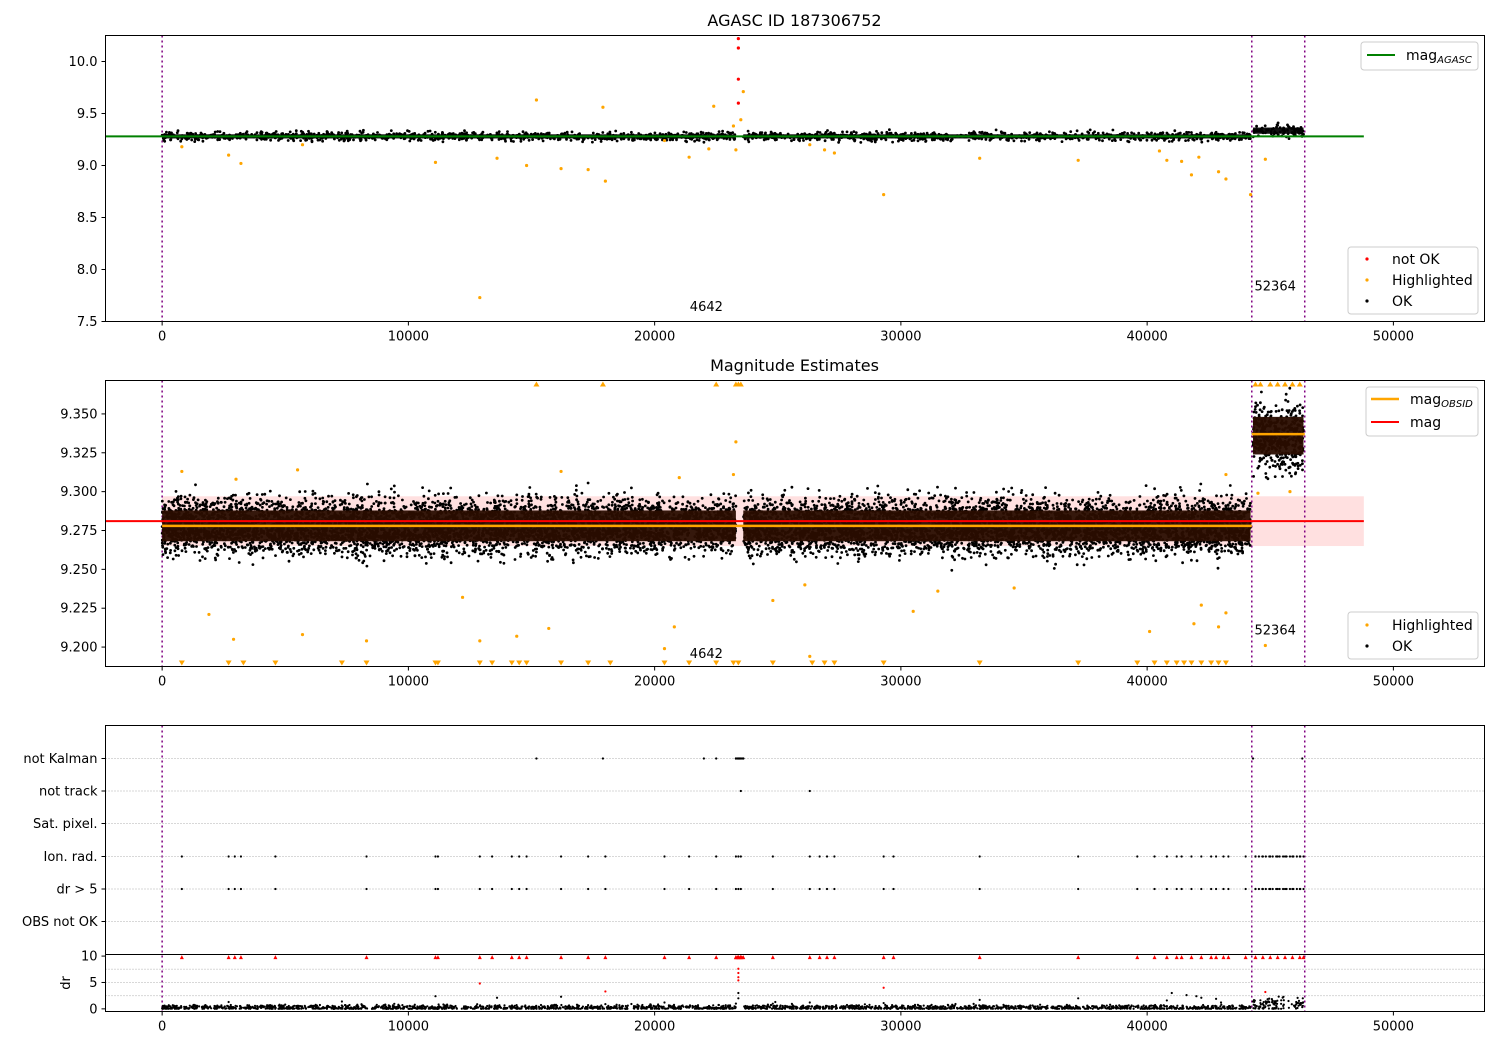 This screenshot has width=1500, height=1050. I want to click on highlighted-legend-label: Highlighted, so click(1432, 281).